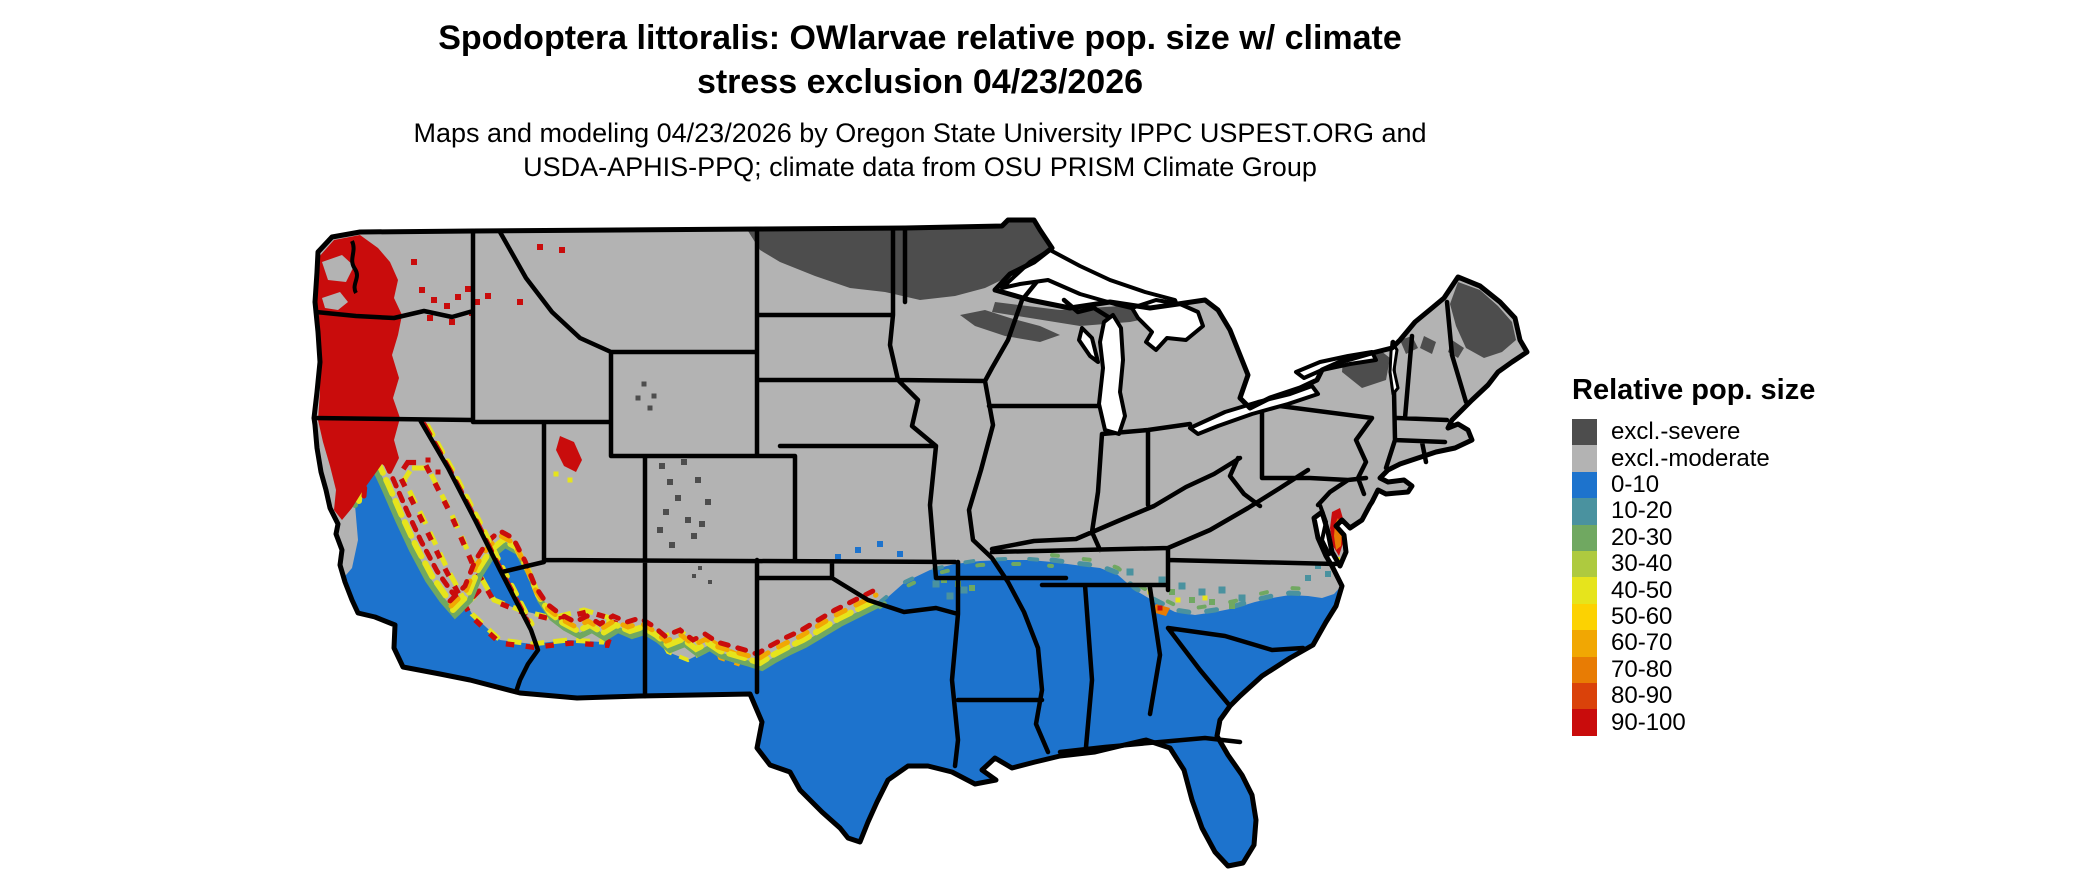  Describe the element at coordinates (1693, 696) in the screenshot. I see `legend-item: 80-90` at that location.